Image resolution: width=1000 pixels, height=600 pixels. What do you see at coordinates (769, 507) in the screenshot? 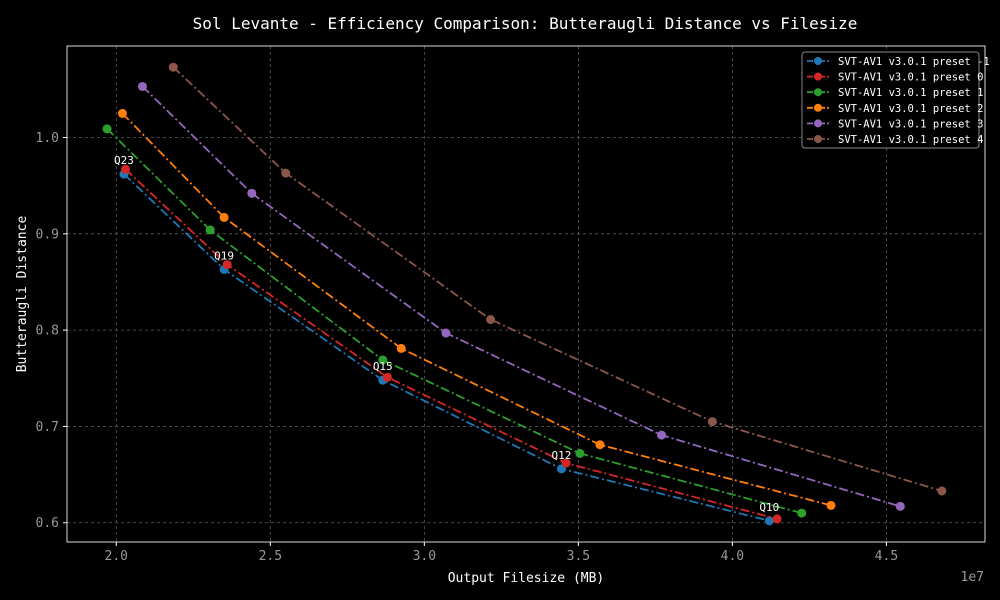
I see `point-annotation: Q10` at bounding box center [769, 507].